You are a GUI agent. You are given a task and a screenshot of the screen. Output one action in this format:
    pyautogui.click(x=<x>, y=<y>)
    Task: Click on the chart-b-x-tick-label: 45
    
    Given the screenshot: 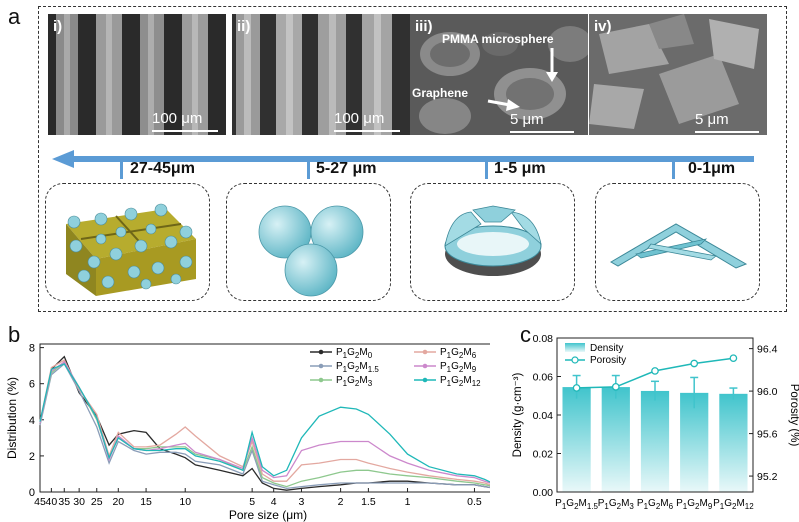 What is the action you would take?
    pyautogui.click(x=40, y=502)
    